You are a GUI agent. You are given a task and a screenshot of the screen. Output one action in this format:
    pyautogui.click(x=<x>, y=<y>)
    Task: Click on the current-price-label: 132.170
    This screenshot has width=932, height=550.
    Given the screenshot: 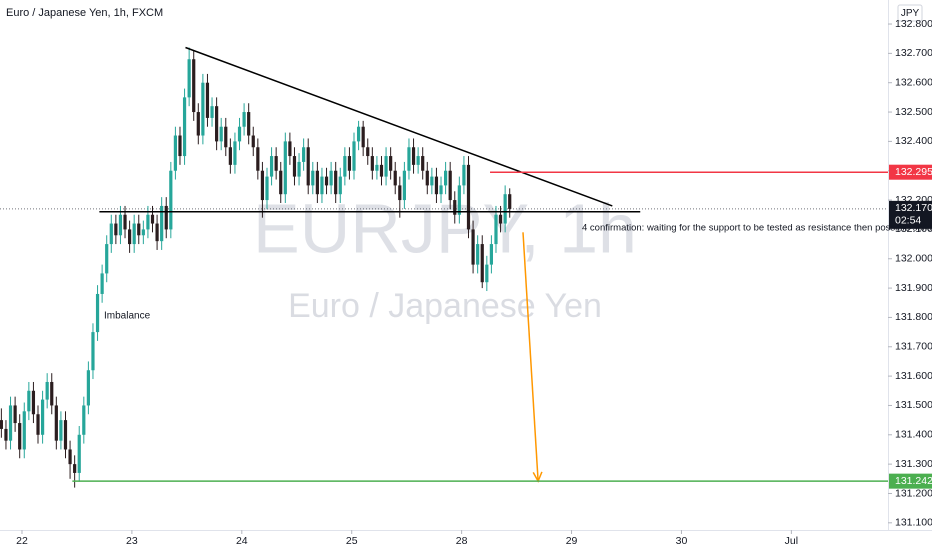 What is the action you would take?
    pyautogui.click(x=913, y=208)
    